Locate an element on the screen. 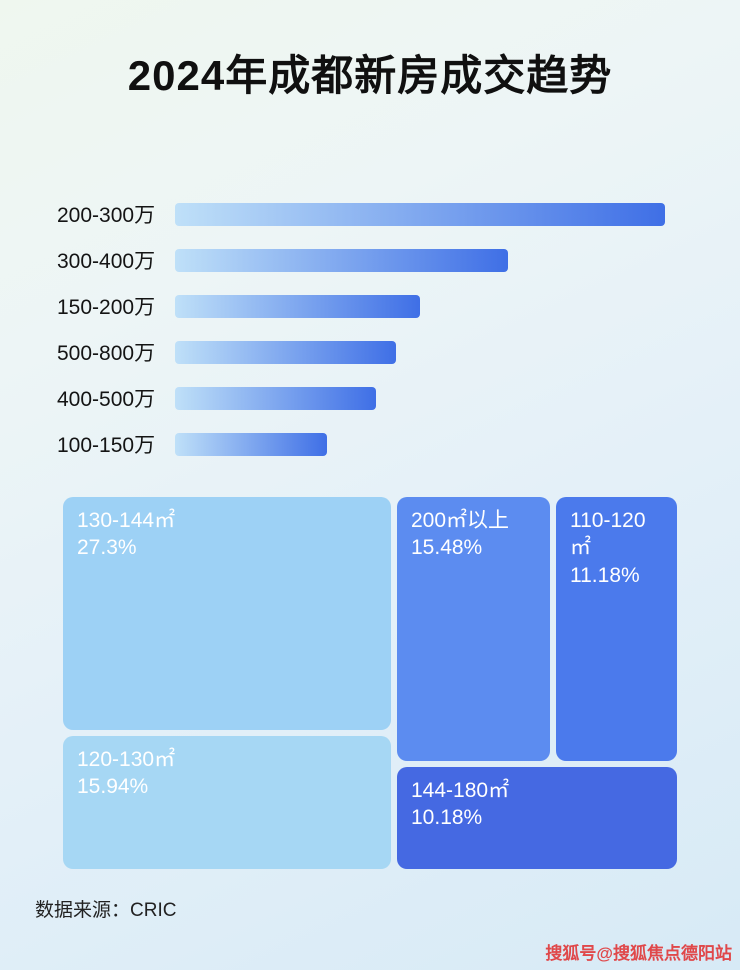 The height and width of the screenshot is (970, 740). bar-row: 500-800万 is located at coordinates (370, 352).